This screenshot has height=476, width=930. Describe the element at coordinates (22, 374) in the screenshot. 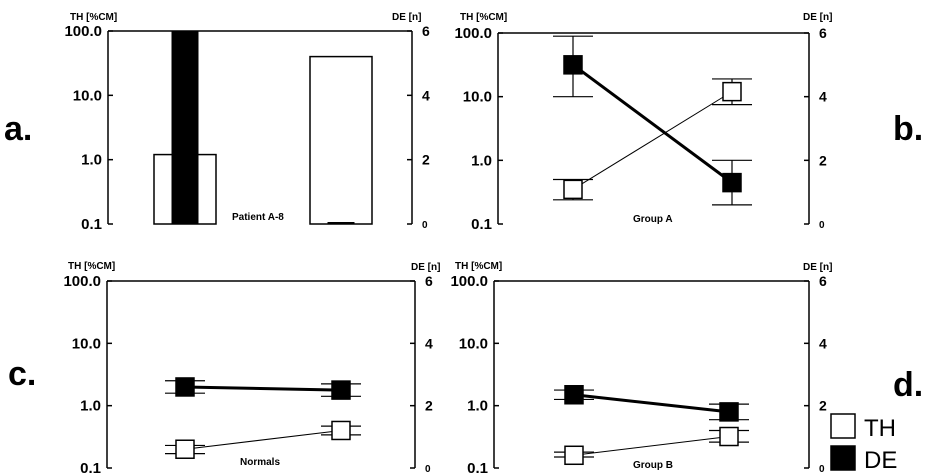

I see `panel-tag-c: c.` at that location.